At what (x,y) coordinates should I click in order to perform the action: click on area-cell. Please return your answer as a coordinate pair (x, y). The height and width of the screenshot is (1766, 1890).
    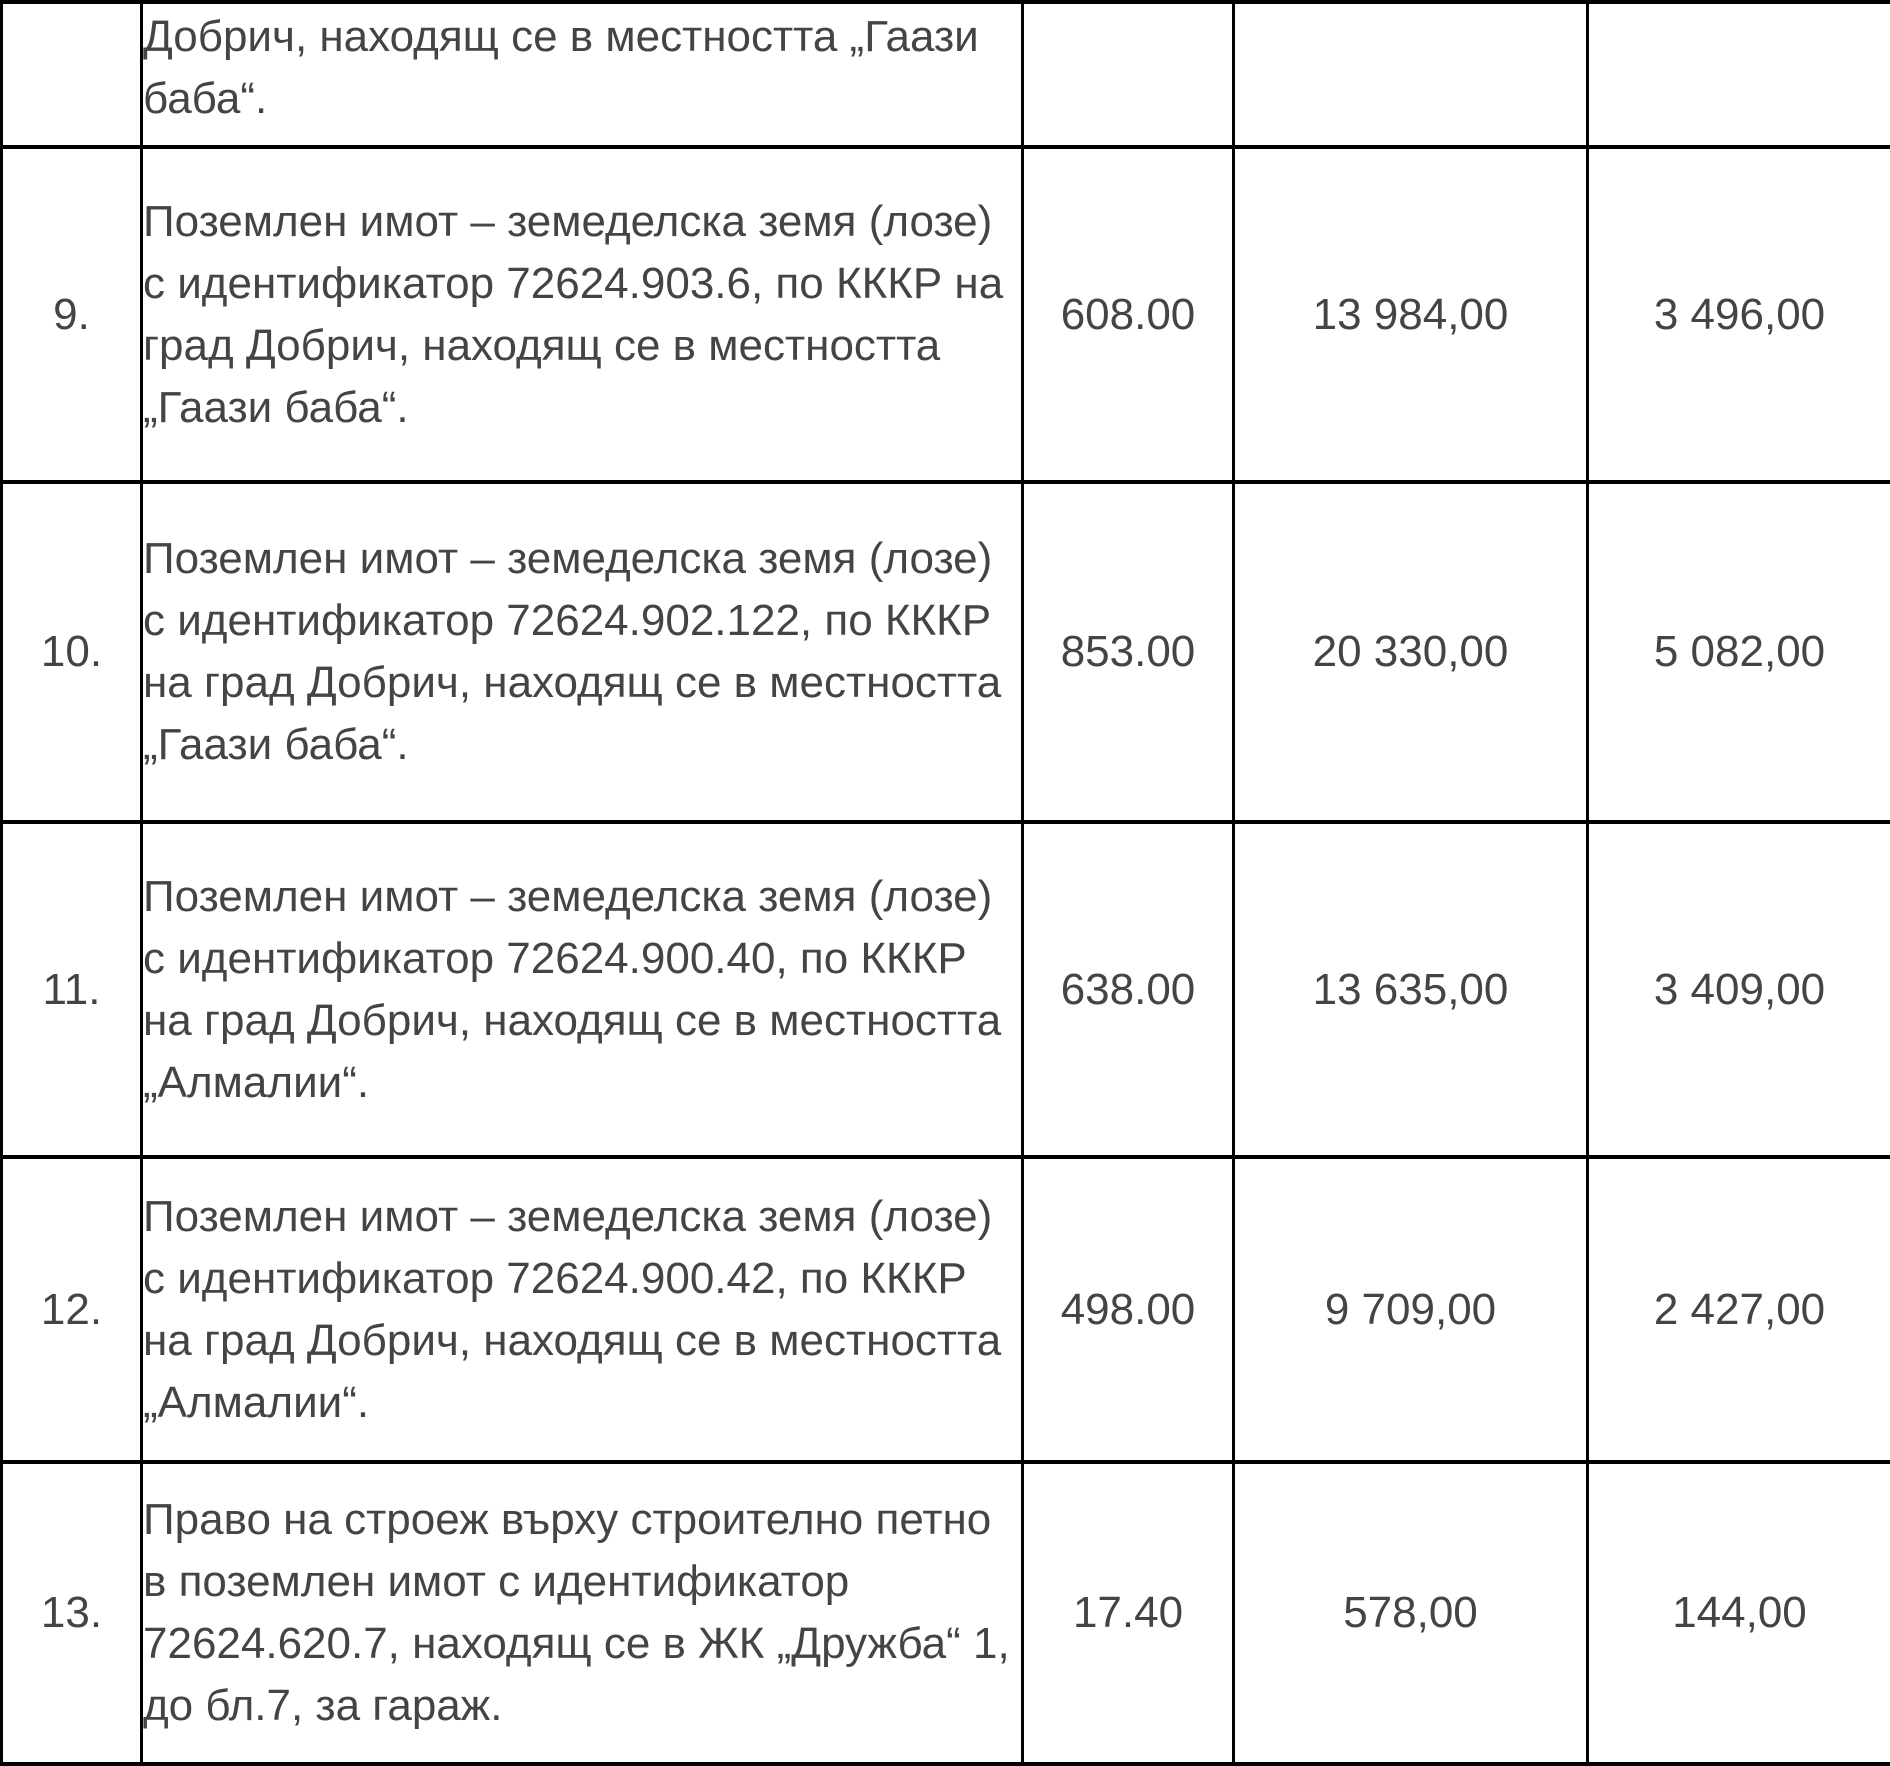
    Looking at the image, I should click on (1128, 74).